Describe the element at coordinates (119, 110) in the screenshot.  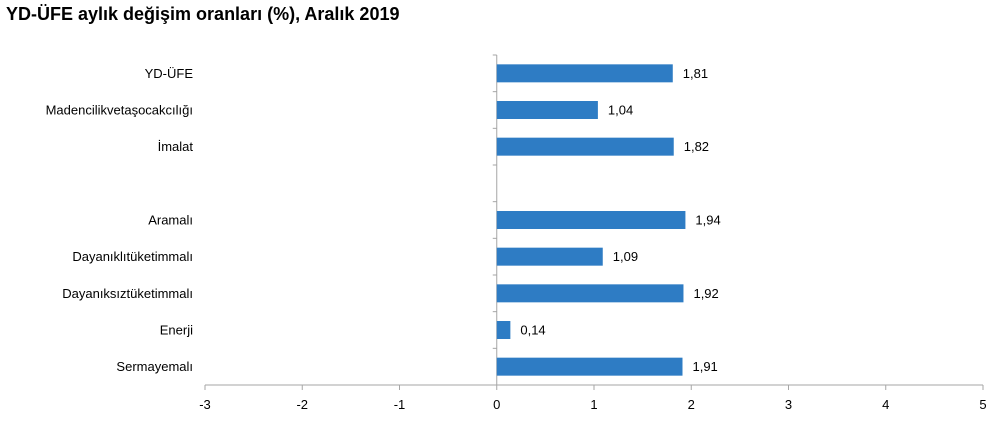
I see `category-label: Madencilikvetaşocakcılığı` at that location.